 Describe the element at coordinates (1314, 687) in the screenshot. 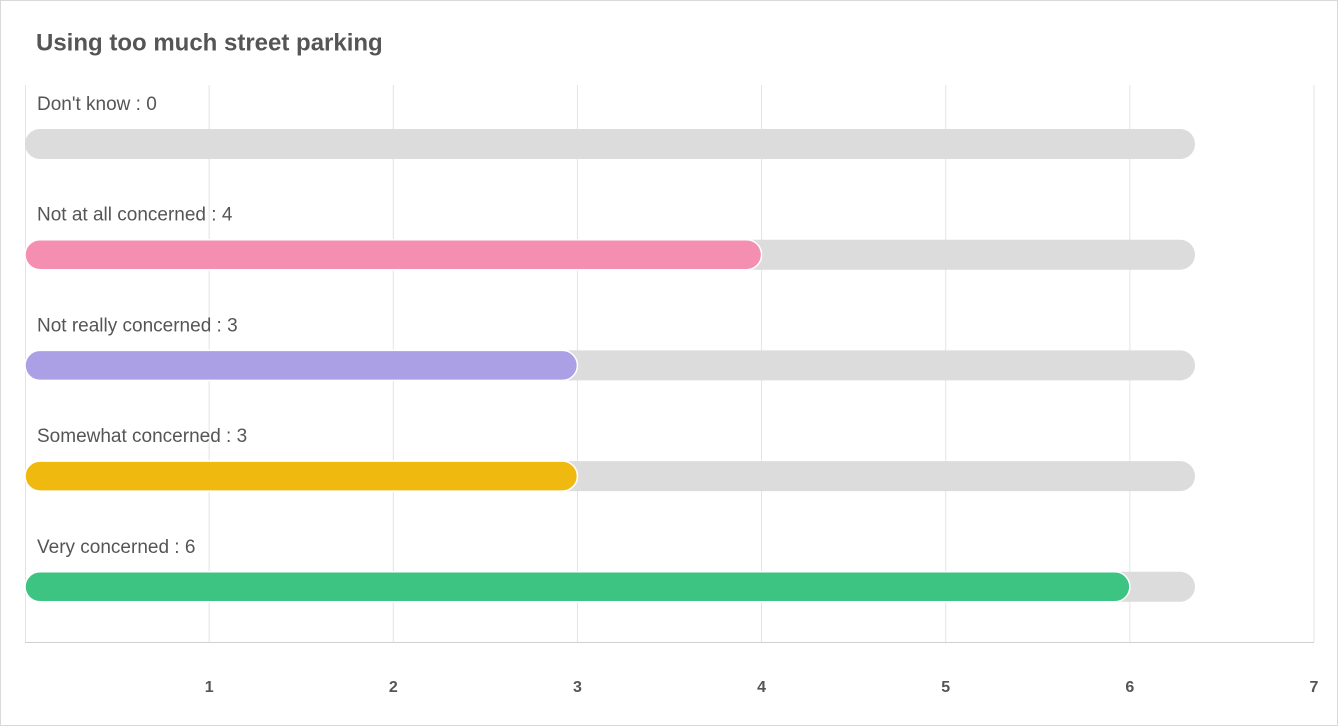

I see `x-tick-label: 7` at that location.